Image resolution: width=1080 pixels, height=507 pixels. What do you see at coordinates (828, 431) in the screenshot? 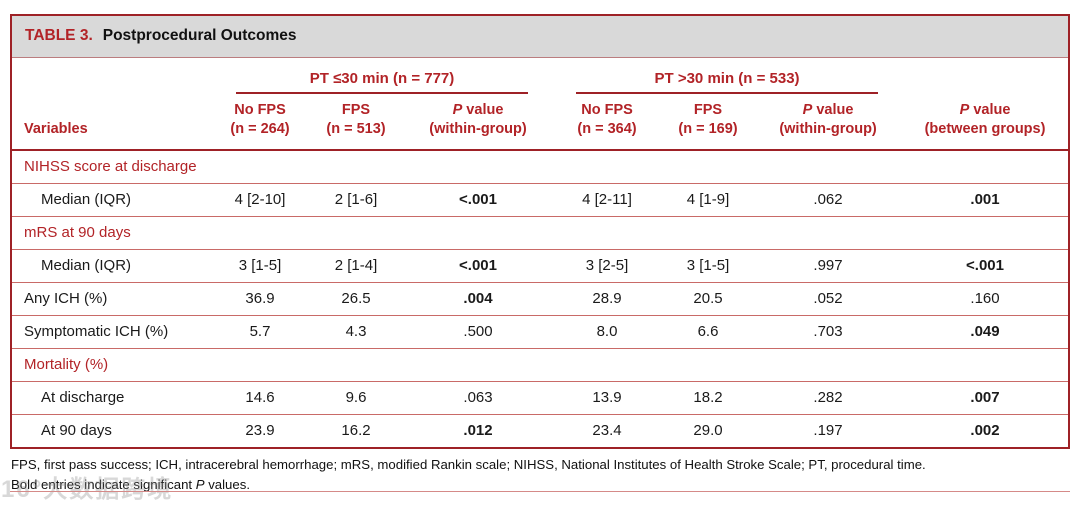
I see `table-cell: .197` at bounding box center [828, 431].